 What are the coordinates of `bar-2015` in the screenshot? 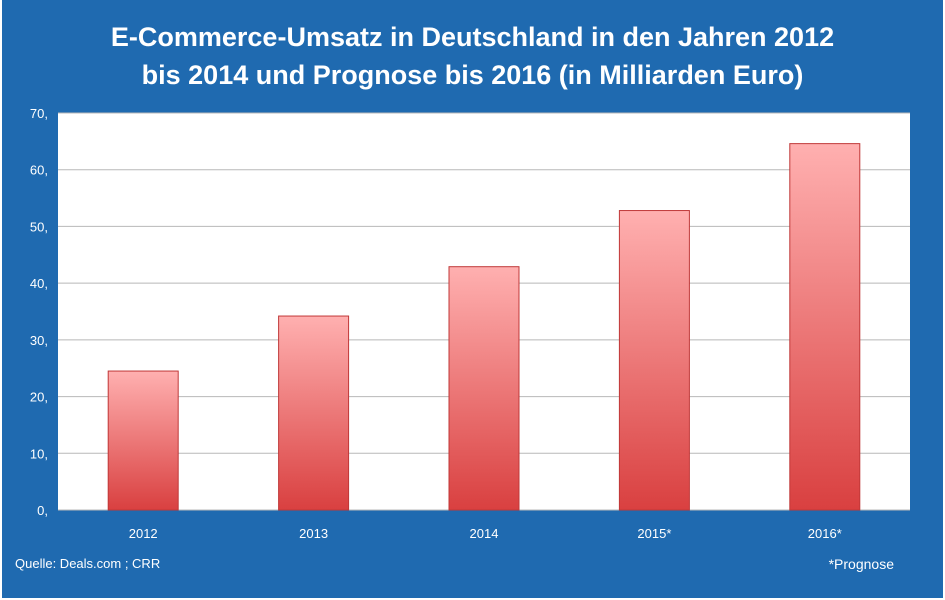 It's located at (654, 360).